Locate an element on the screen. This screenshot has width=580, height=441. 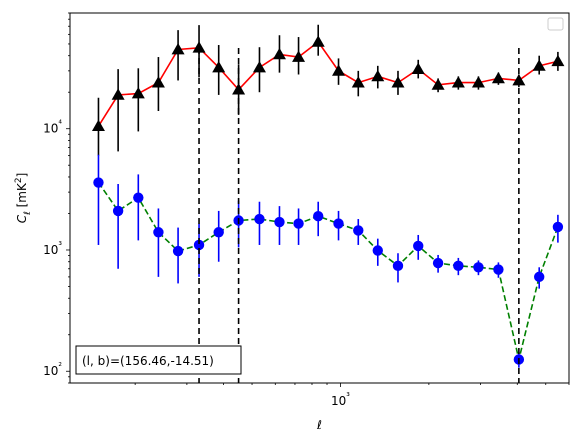
y-tick-label: 10⁴ is located at coordinates (52, 128).